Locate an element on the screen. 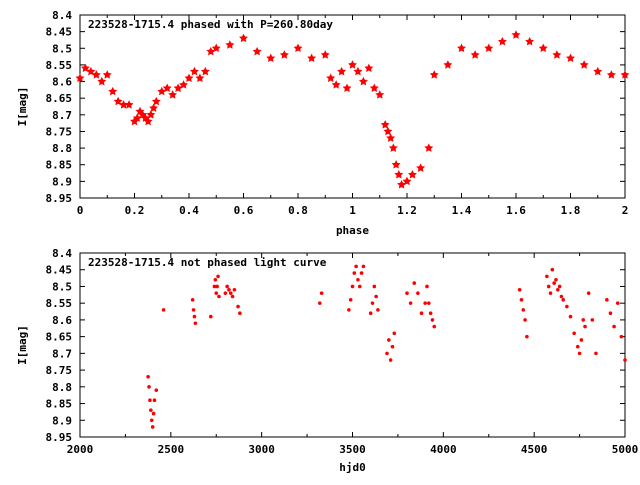  chart-title: 223528-1715.4 not phased light curve is located at coordinates (207, 262).